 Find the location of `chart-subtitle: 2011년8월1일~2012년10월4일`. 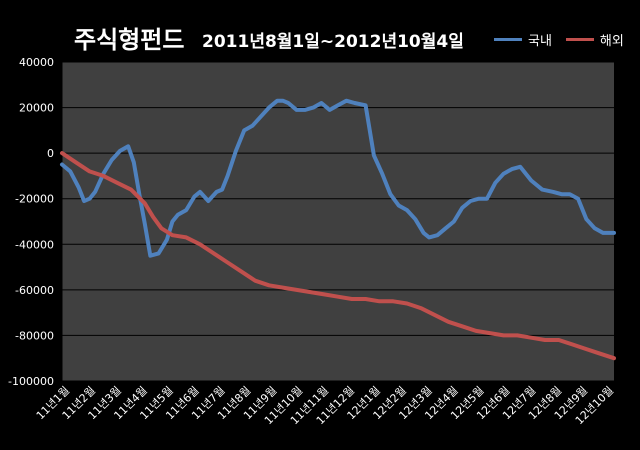

chart-subtitle: 2011년8월1일~2012년10월4일 is located at coordinates (333, 42).